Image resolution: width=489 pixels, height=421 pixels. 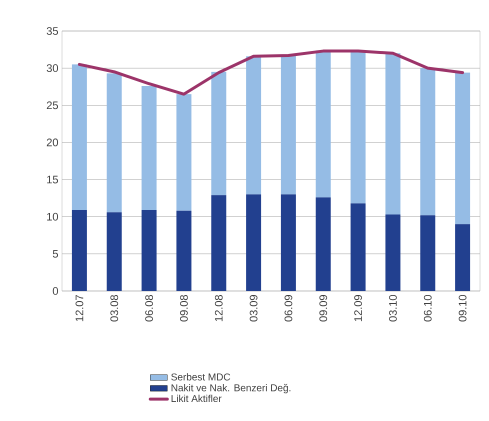 What do you see at coordinates (55, 254) in the screenshot?
I see `y-tick-label: 5` at bounding box center [55, 254].